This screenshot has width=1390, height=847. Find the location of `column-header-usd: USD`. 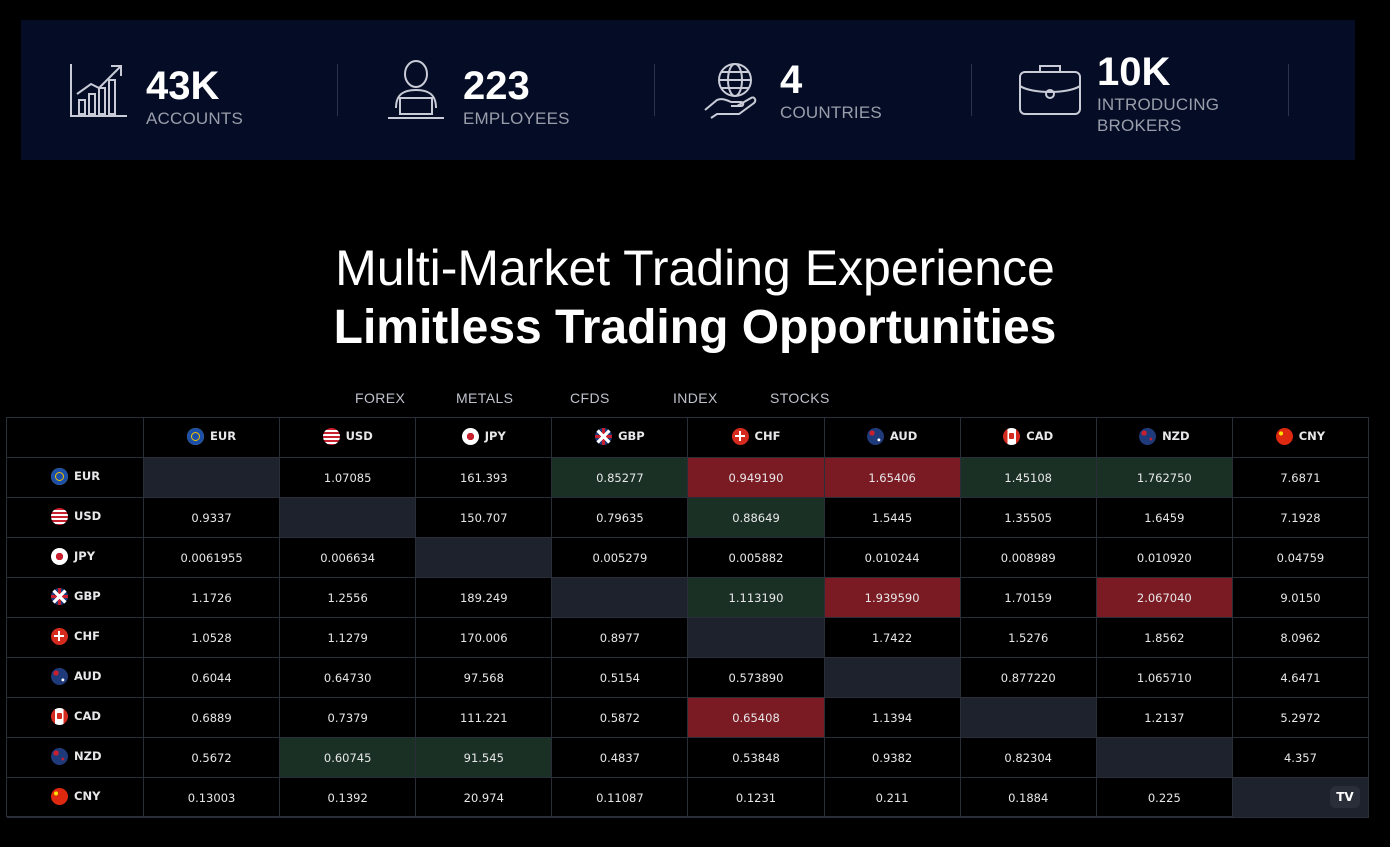

column-header-usd: USD is located at coordinates (348, 438).